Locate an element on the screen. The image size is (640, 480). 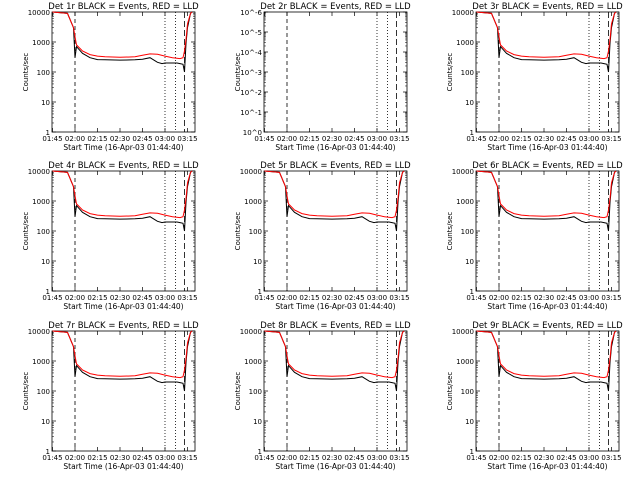
chart-title: Det 6r BLACK = Events, RED = LLD is located at coordinates (547, 166).